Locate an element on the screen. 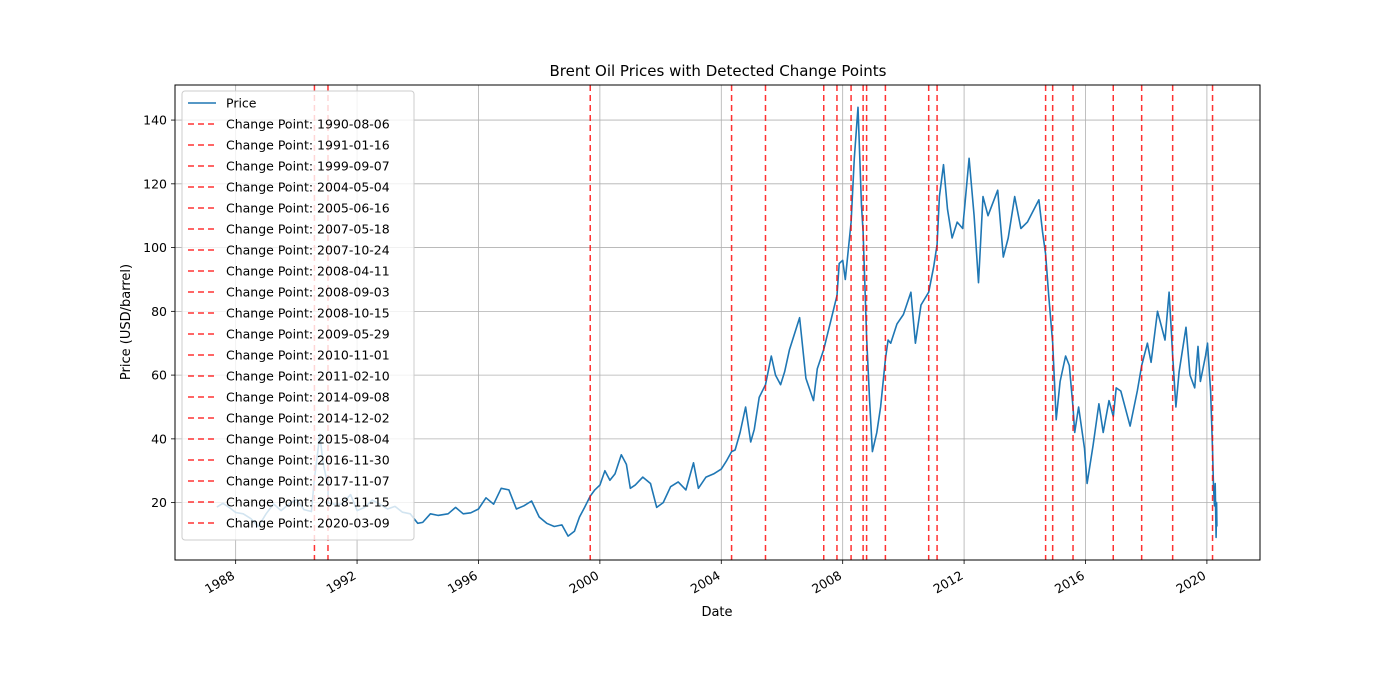 The height and width of the screenshot is (700, 1400). legend-change-point-label: Change Point: 2011-02-10 is located at coordinates (308, 376).